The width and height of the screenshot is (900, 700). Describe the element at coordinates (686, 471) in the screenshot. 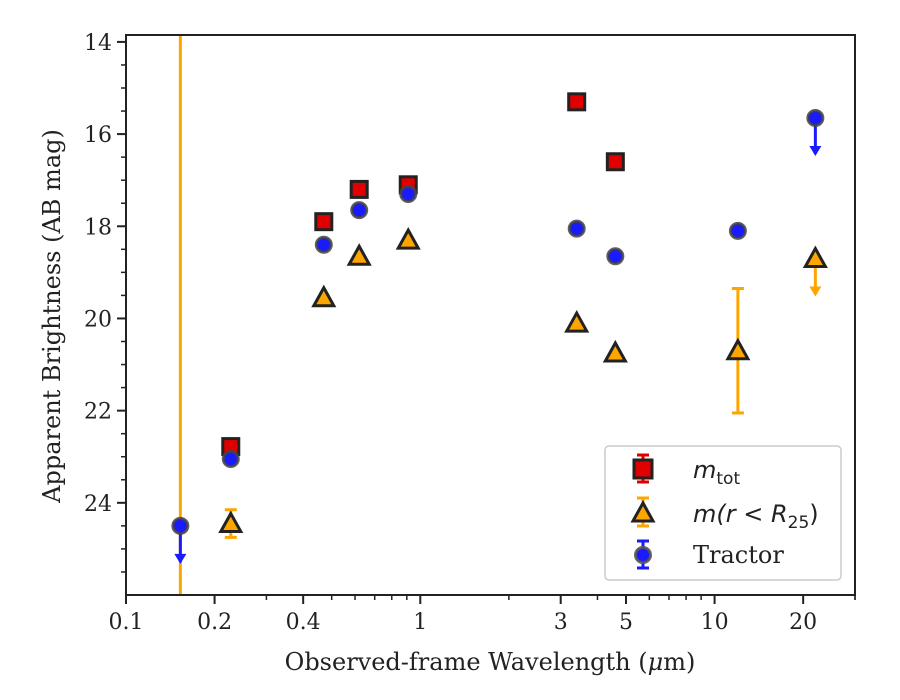

I see `legend-entry-mtot: mtot` at that location.